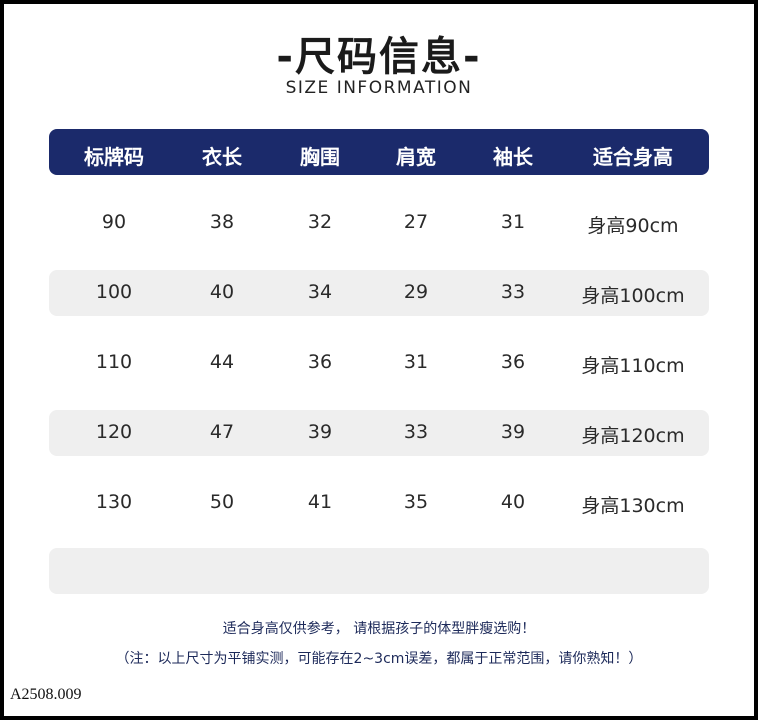  I want to click on table-row: 130 50 41 35 40 身高130cm, so click(379, 503).